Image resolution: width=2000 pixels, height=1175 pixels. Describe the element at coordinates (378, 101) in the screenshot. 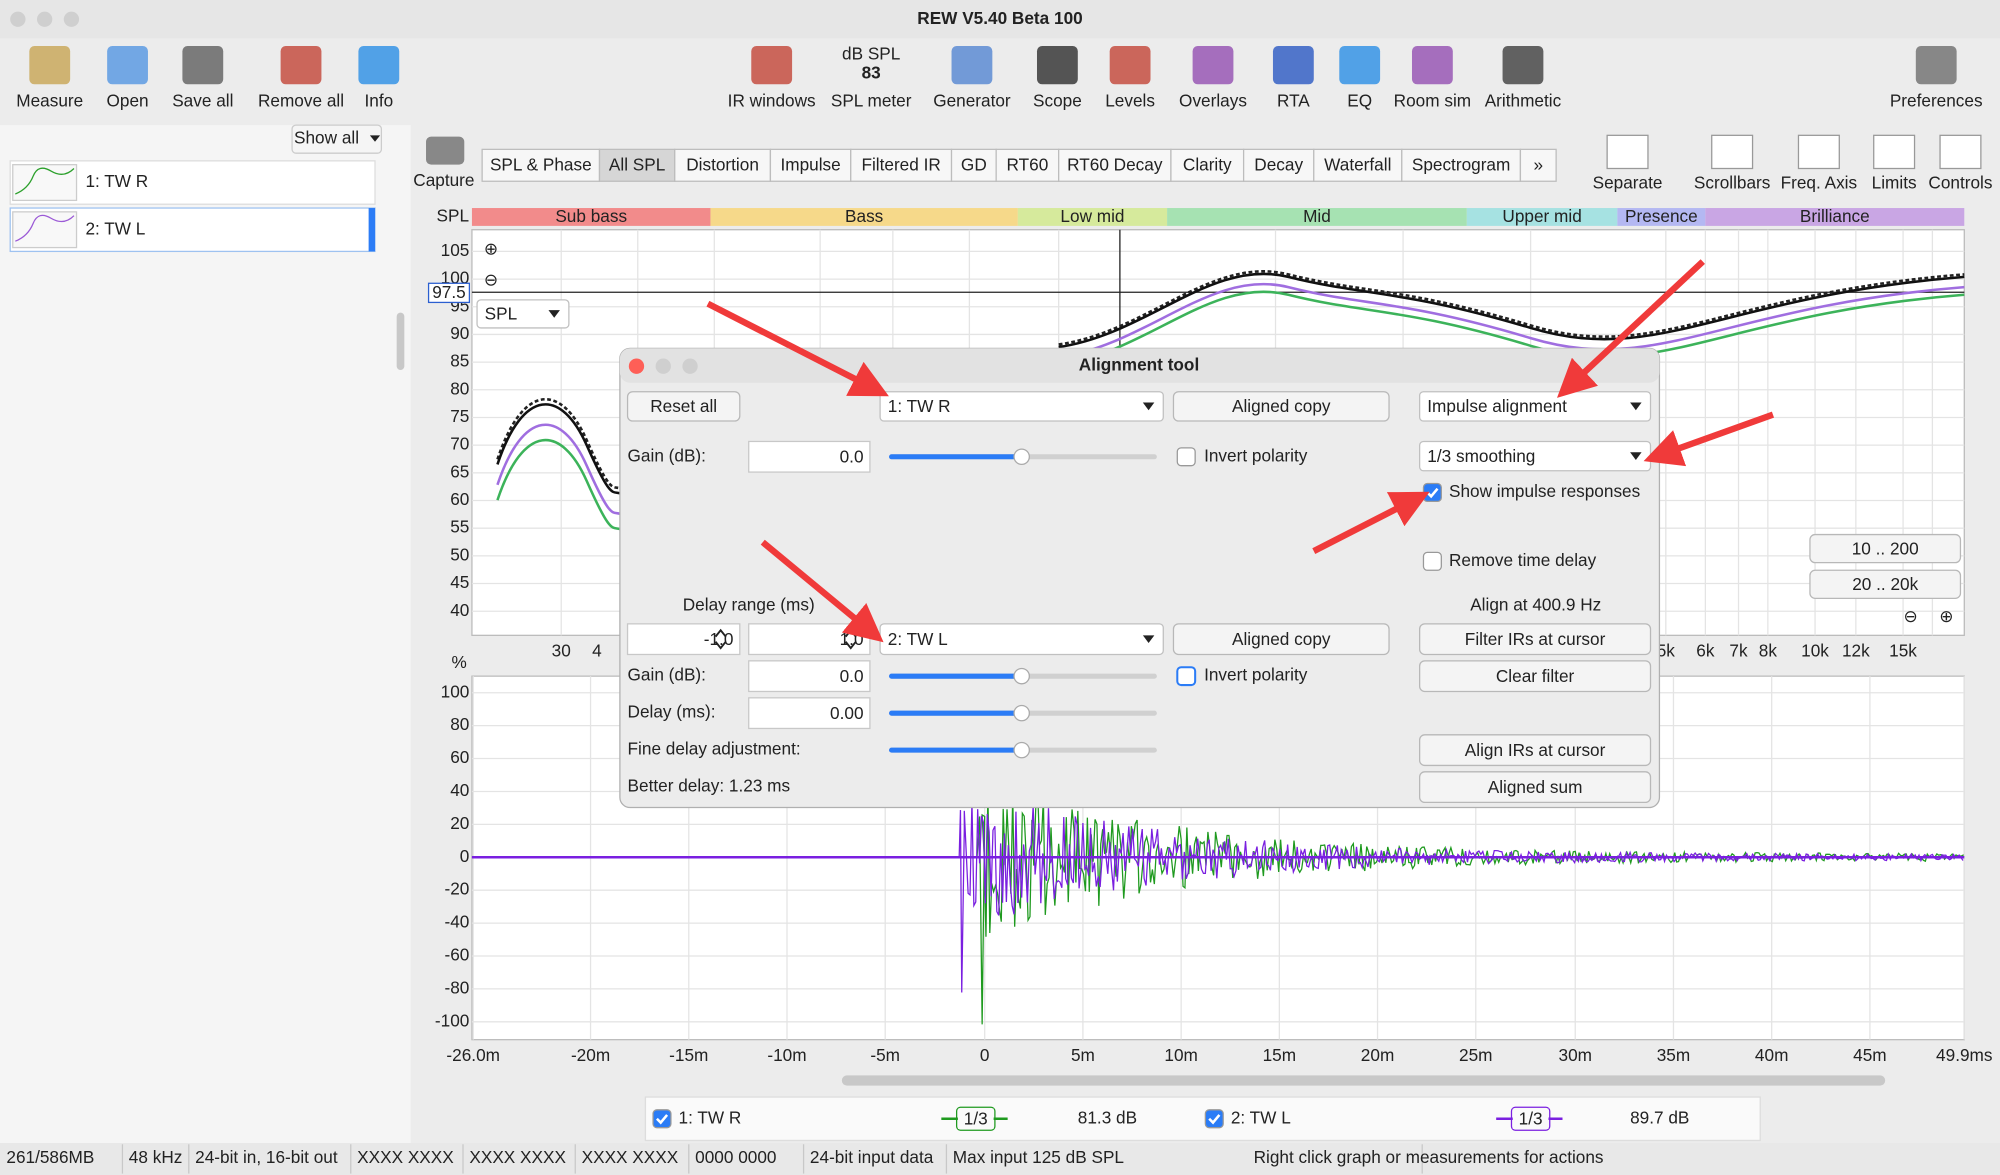

I see `toolbar-button: Info` at that location.